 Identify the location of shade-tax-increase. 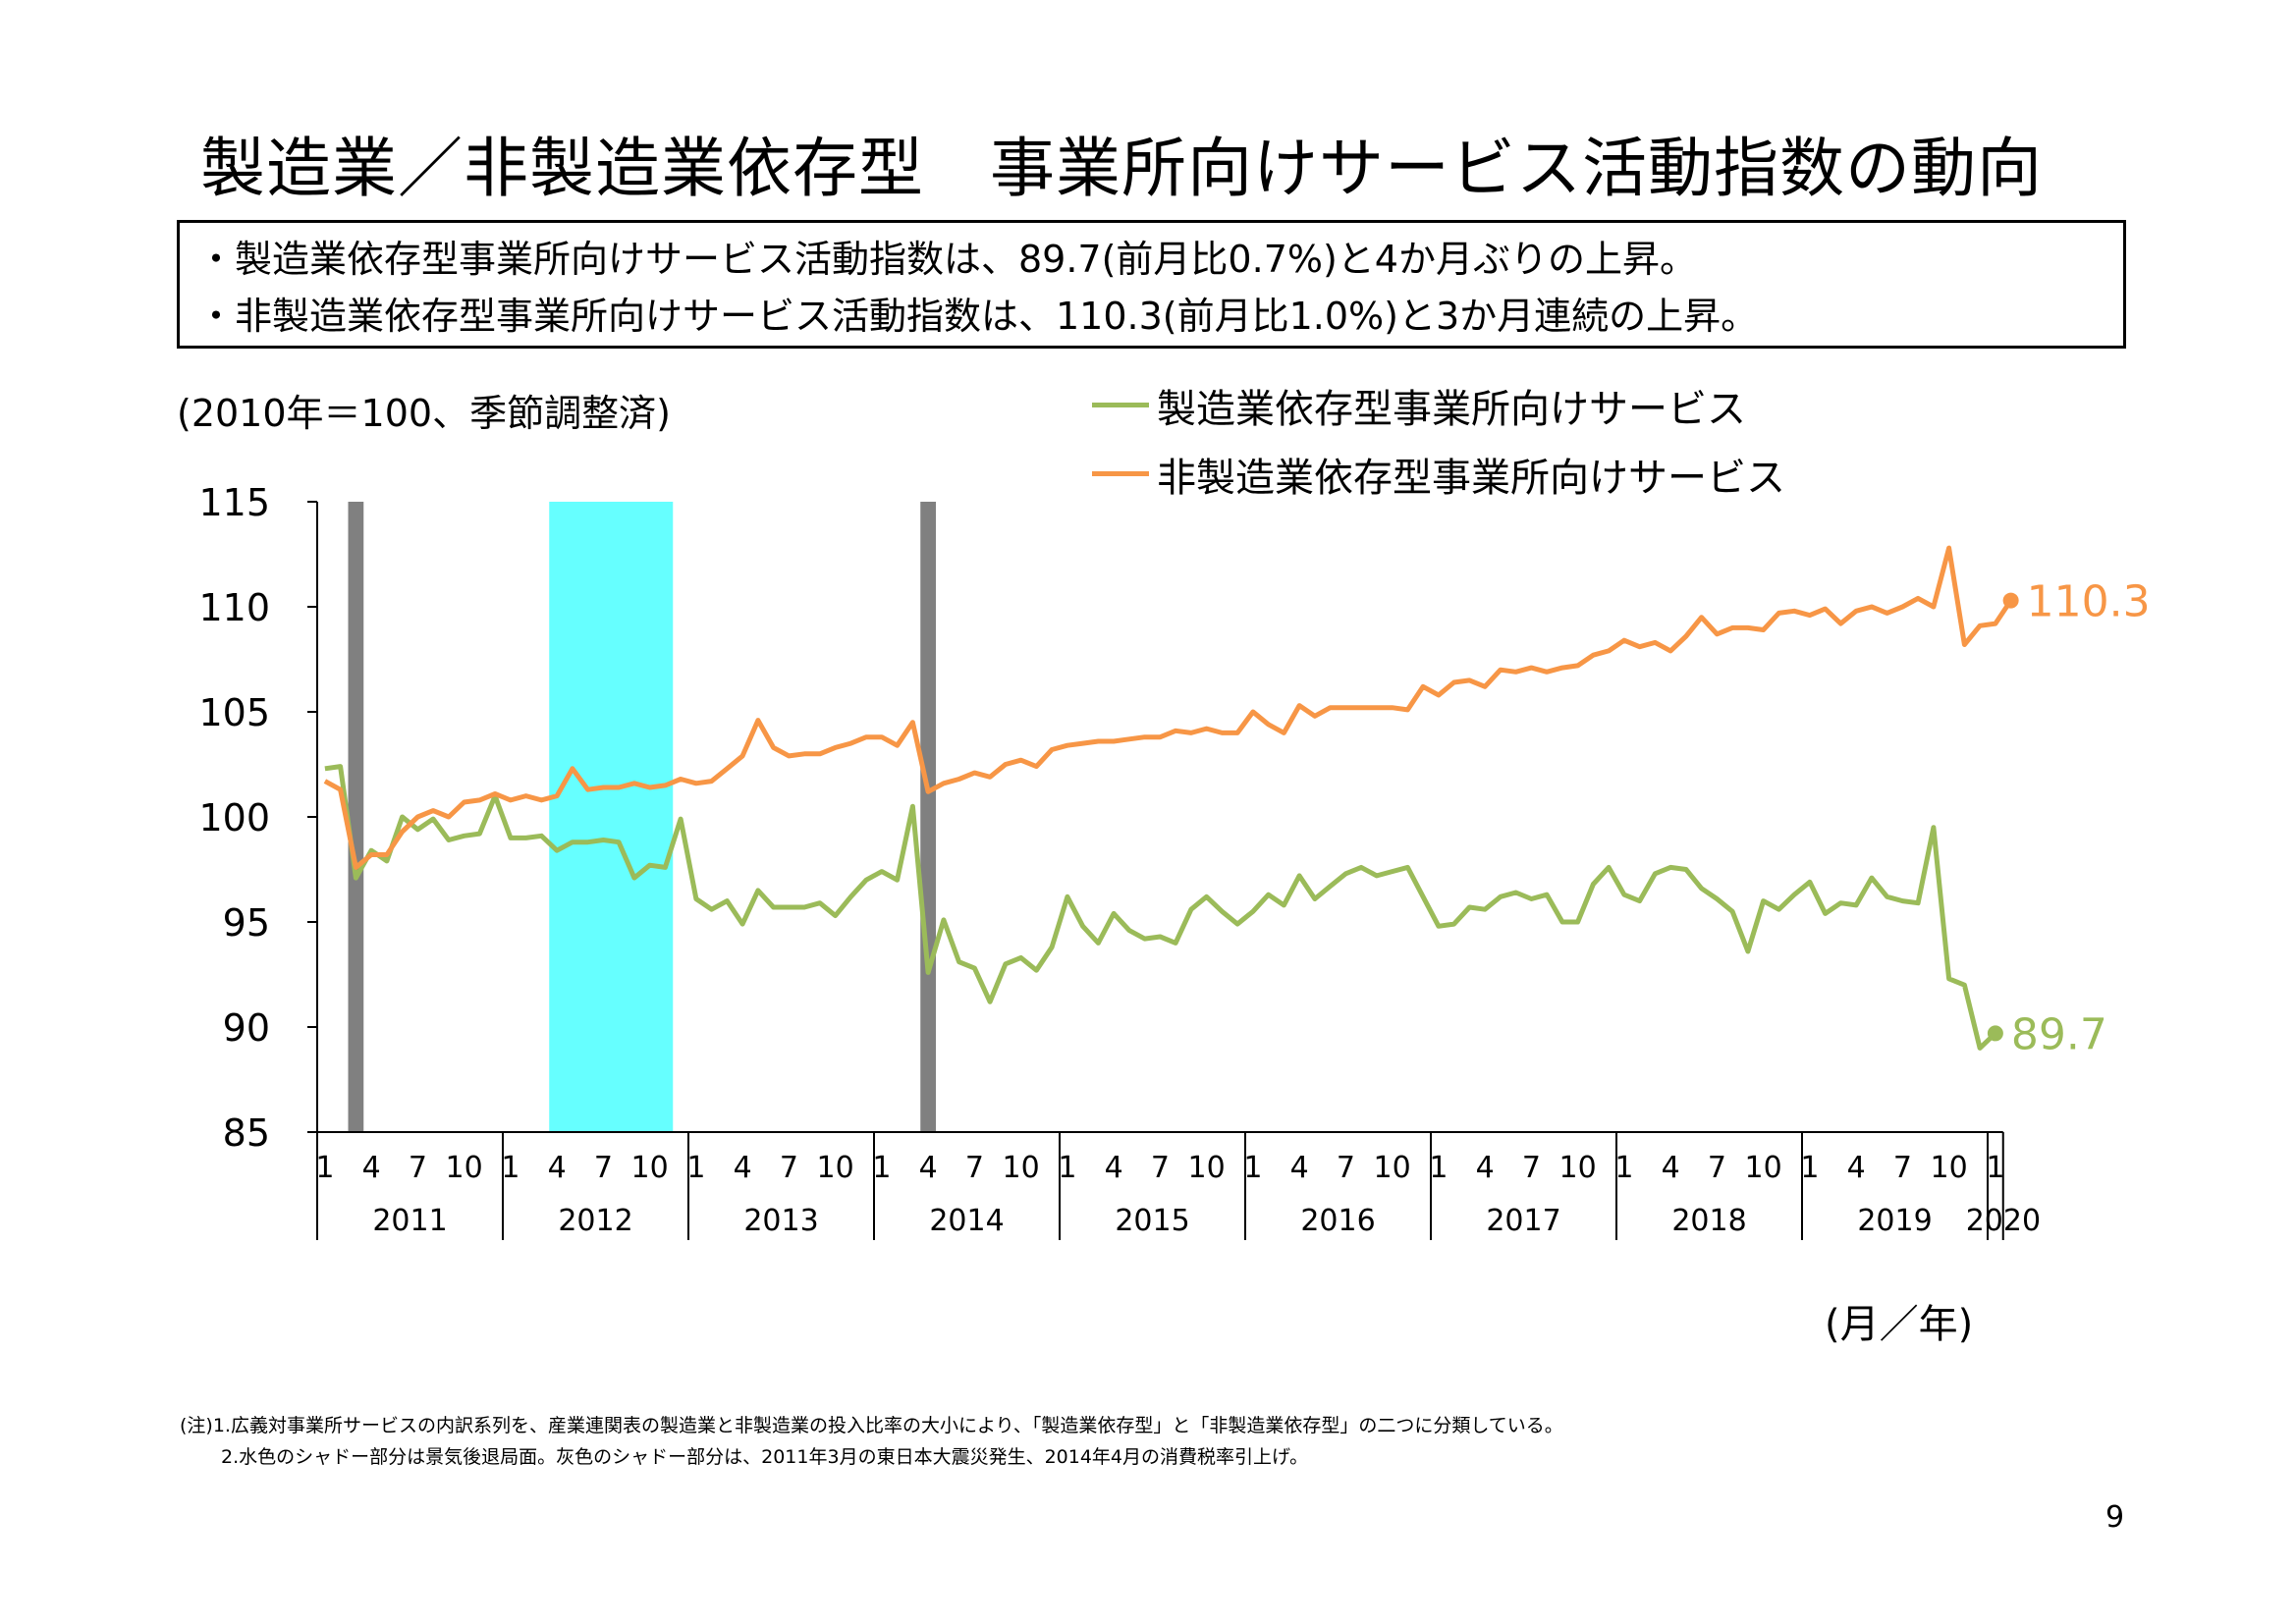
(928, 817).